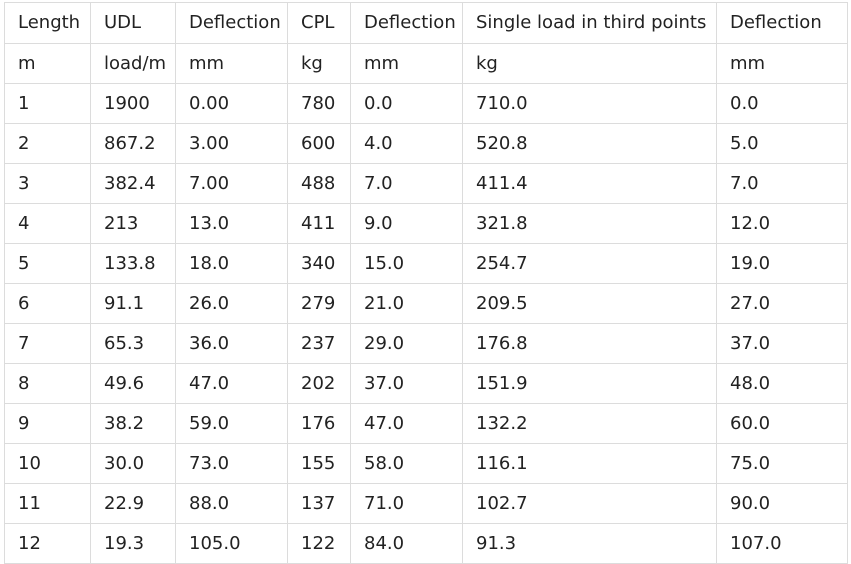  What do you see at coordinates (782, 343) in the screenshot?
I see `table-cell-third-points-deflection: 37.0` at bounding box center [782, 343].